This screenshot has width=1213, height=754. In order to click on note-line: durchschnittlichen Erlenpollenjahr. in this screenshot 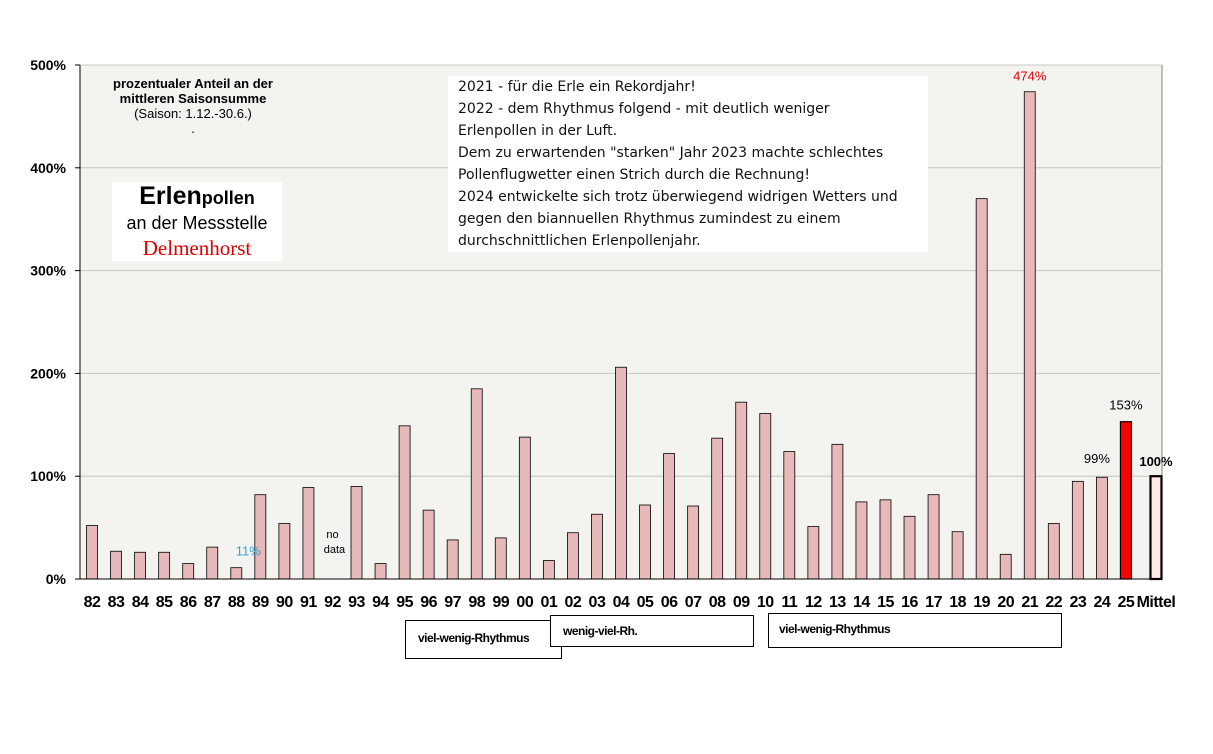, I will do `click(579, 241)`.